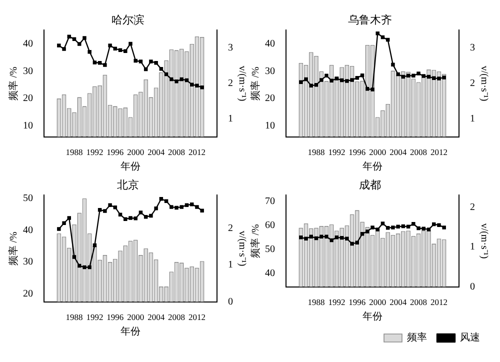  I want to click on chart-title: 北京, so click(128, 185).